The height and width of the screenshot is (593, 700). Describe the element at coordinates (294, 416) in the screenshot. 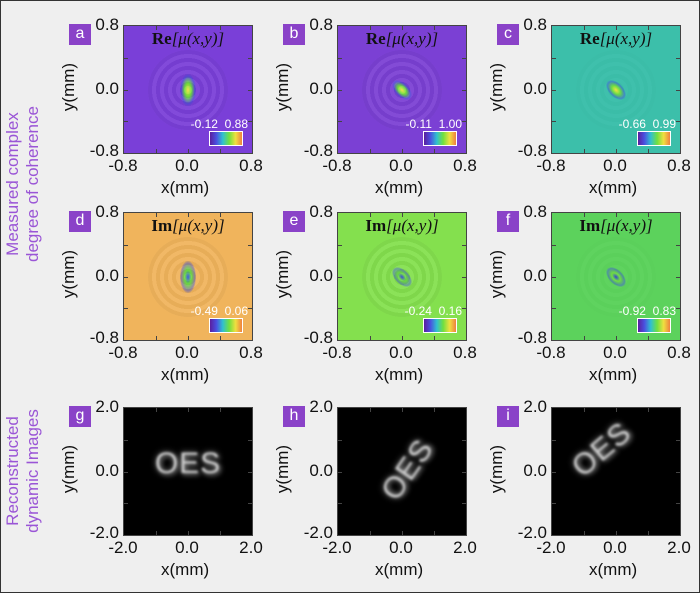

I see `panel-letter: h` at that location.